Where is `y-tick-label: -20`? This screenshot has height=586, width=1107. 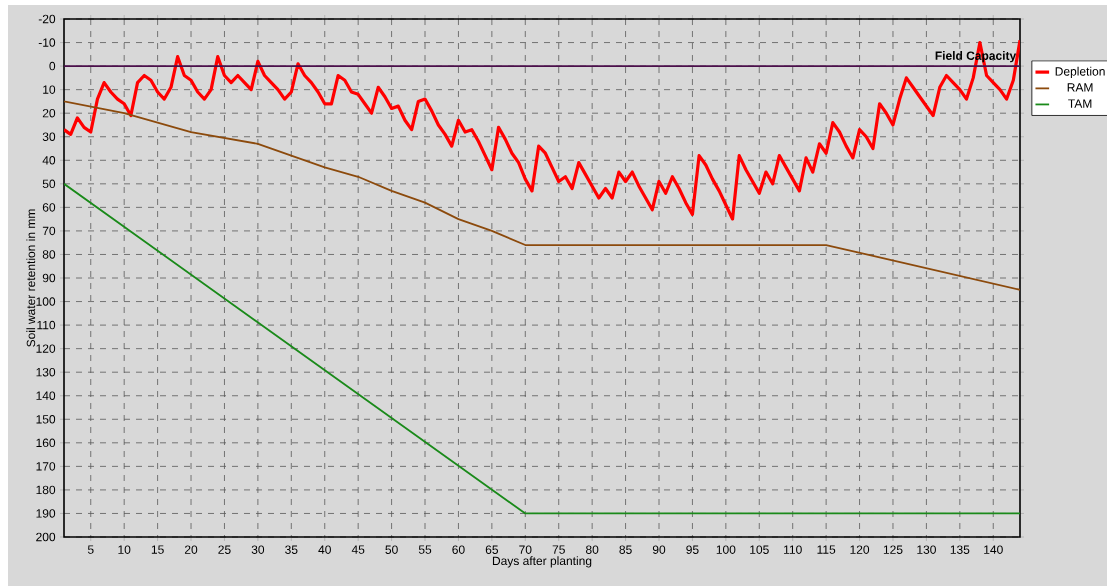
y-tick-label: -20 is located at coordinates (47, 19).